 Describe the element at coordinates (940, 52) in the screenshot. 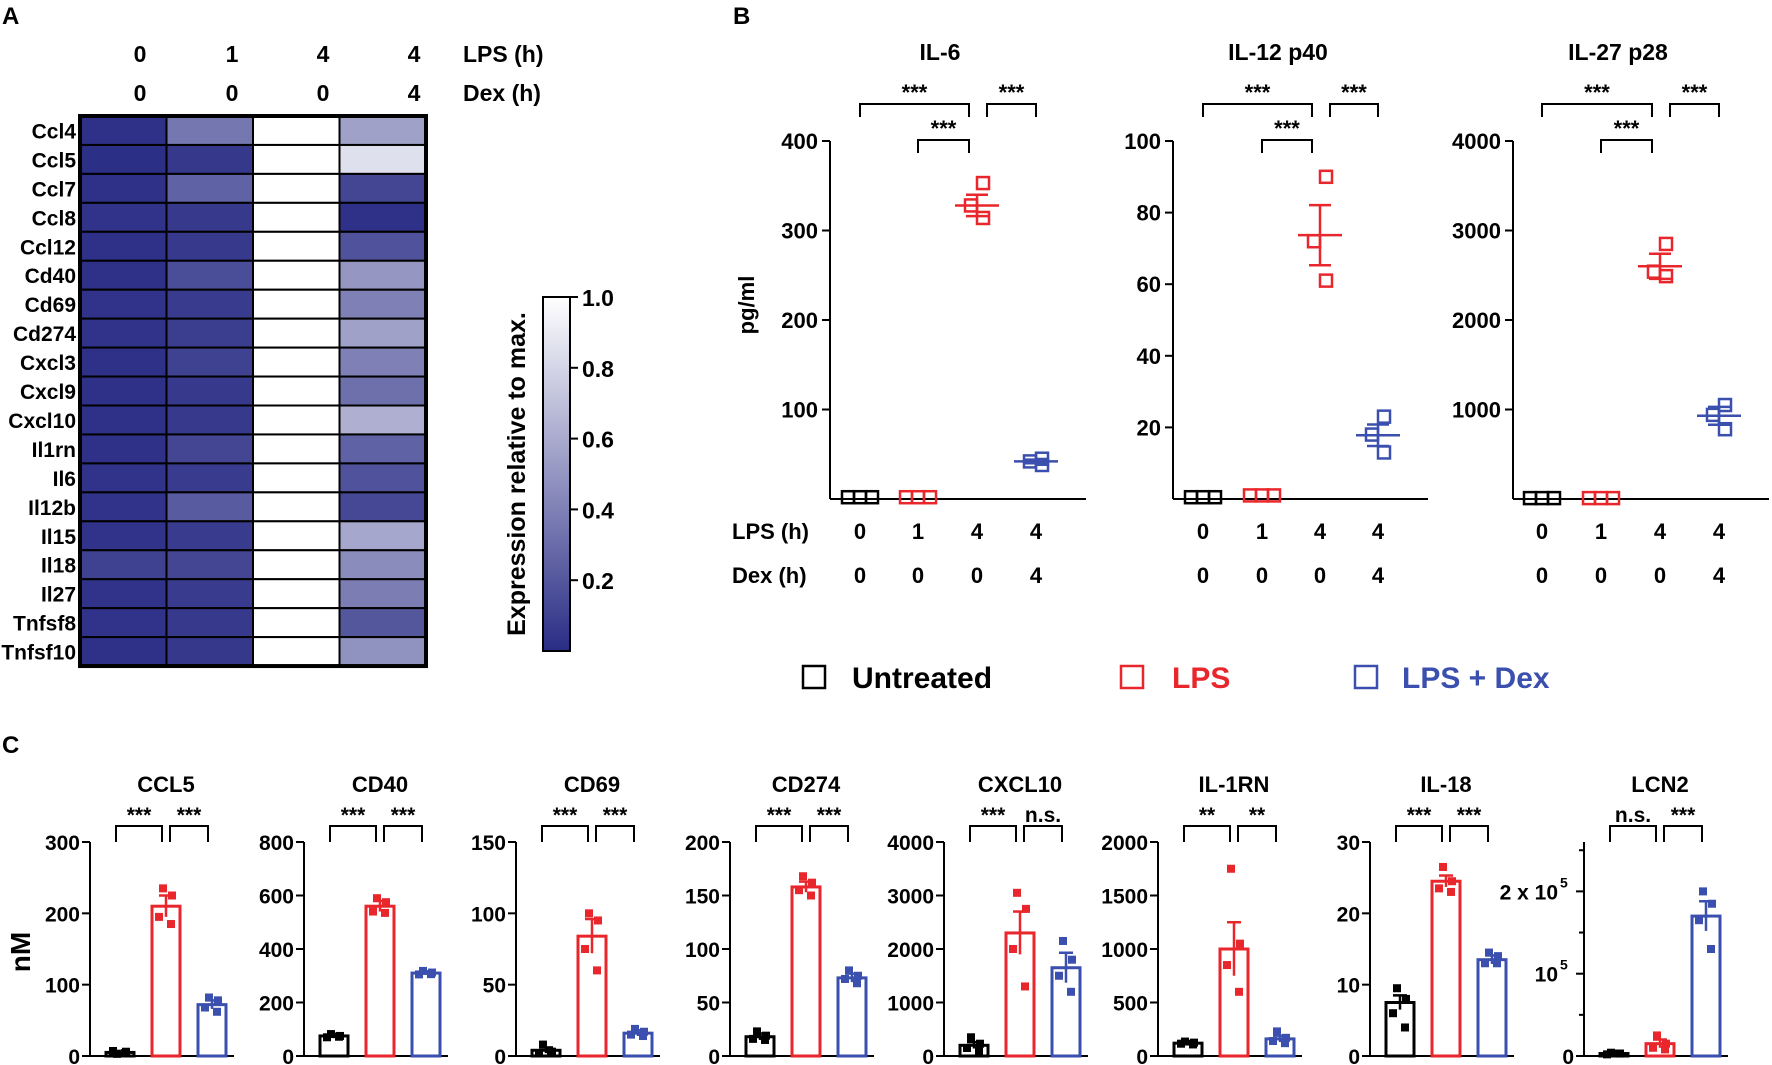

I see `scatter-title: IL-6` at that location.